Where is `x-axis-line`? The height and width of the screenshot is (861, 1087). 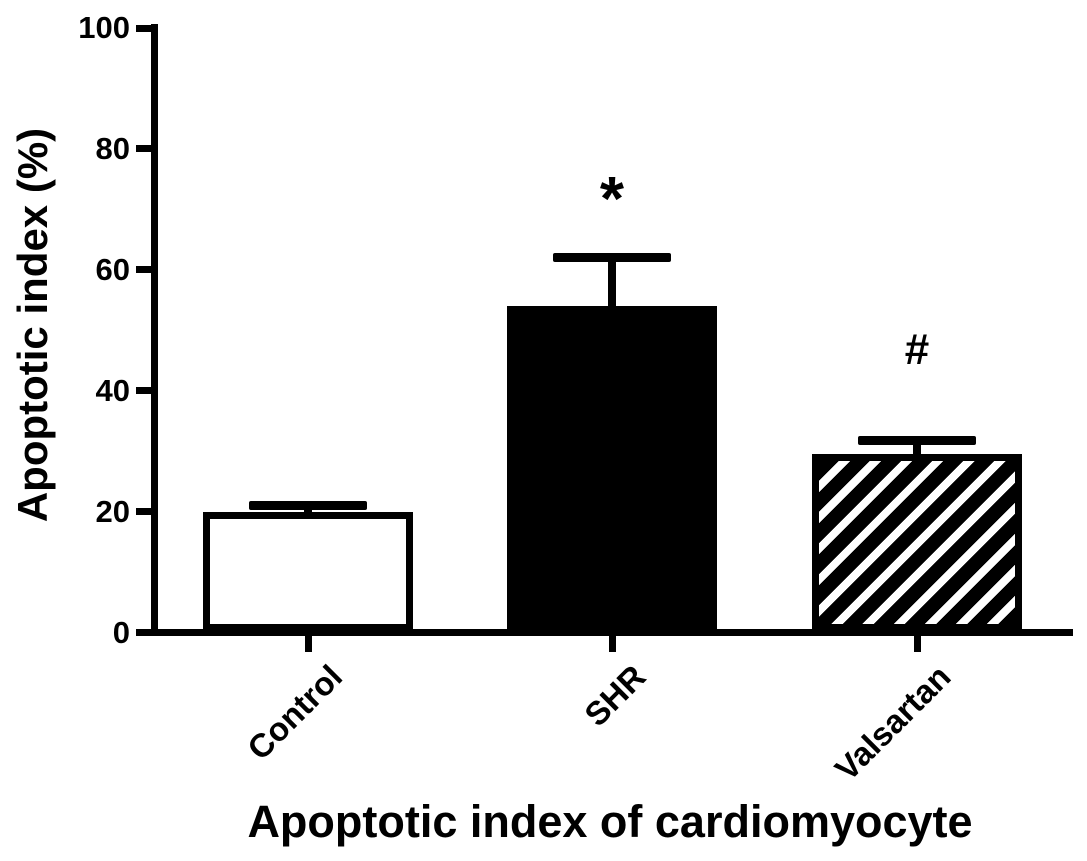
x-axis-line is located at coordinates (605, 632).